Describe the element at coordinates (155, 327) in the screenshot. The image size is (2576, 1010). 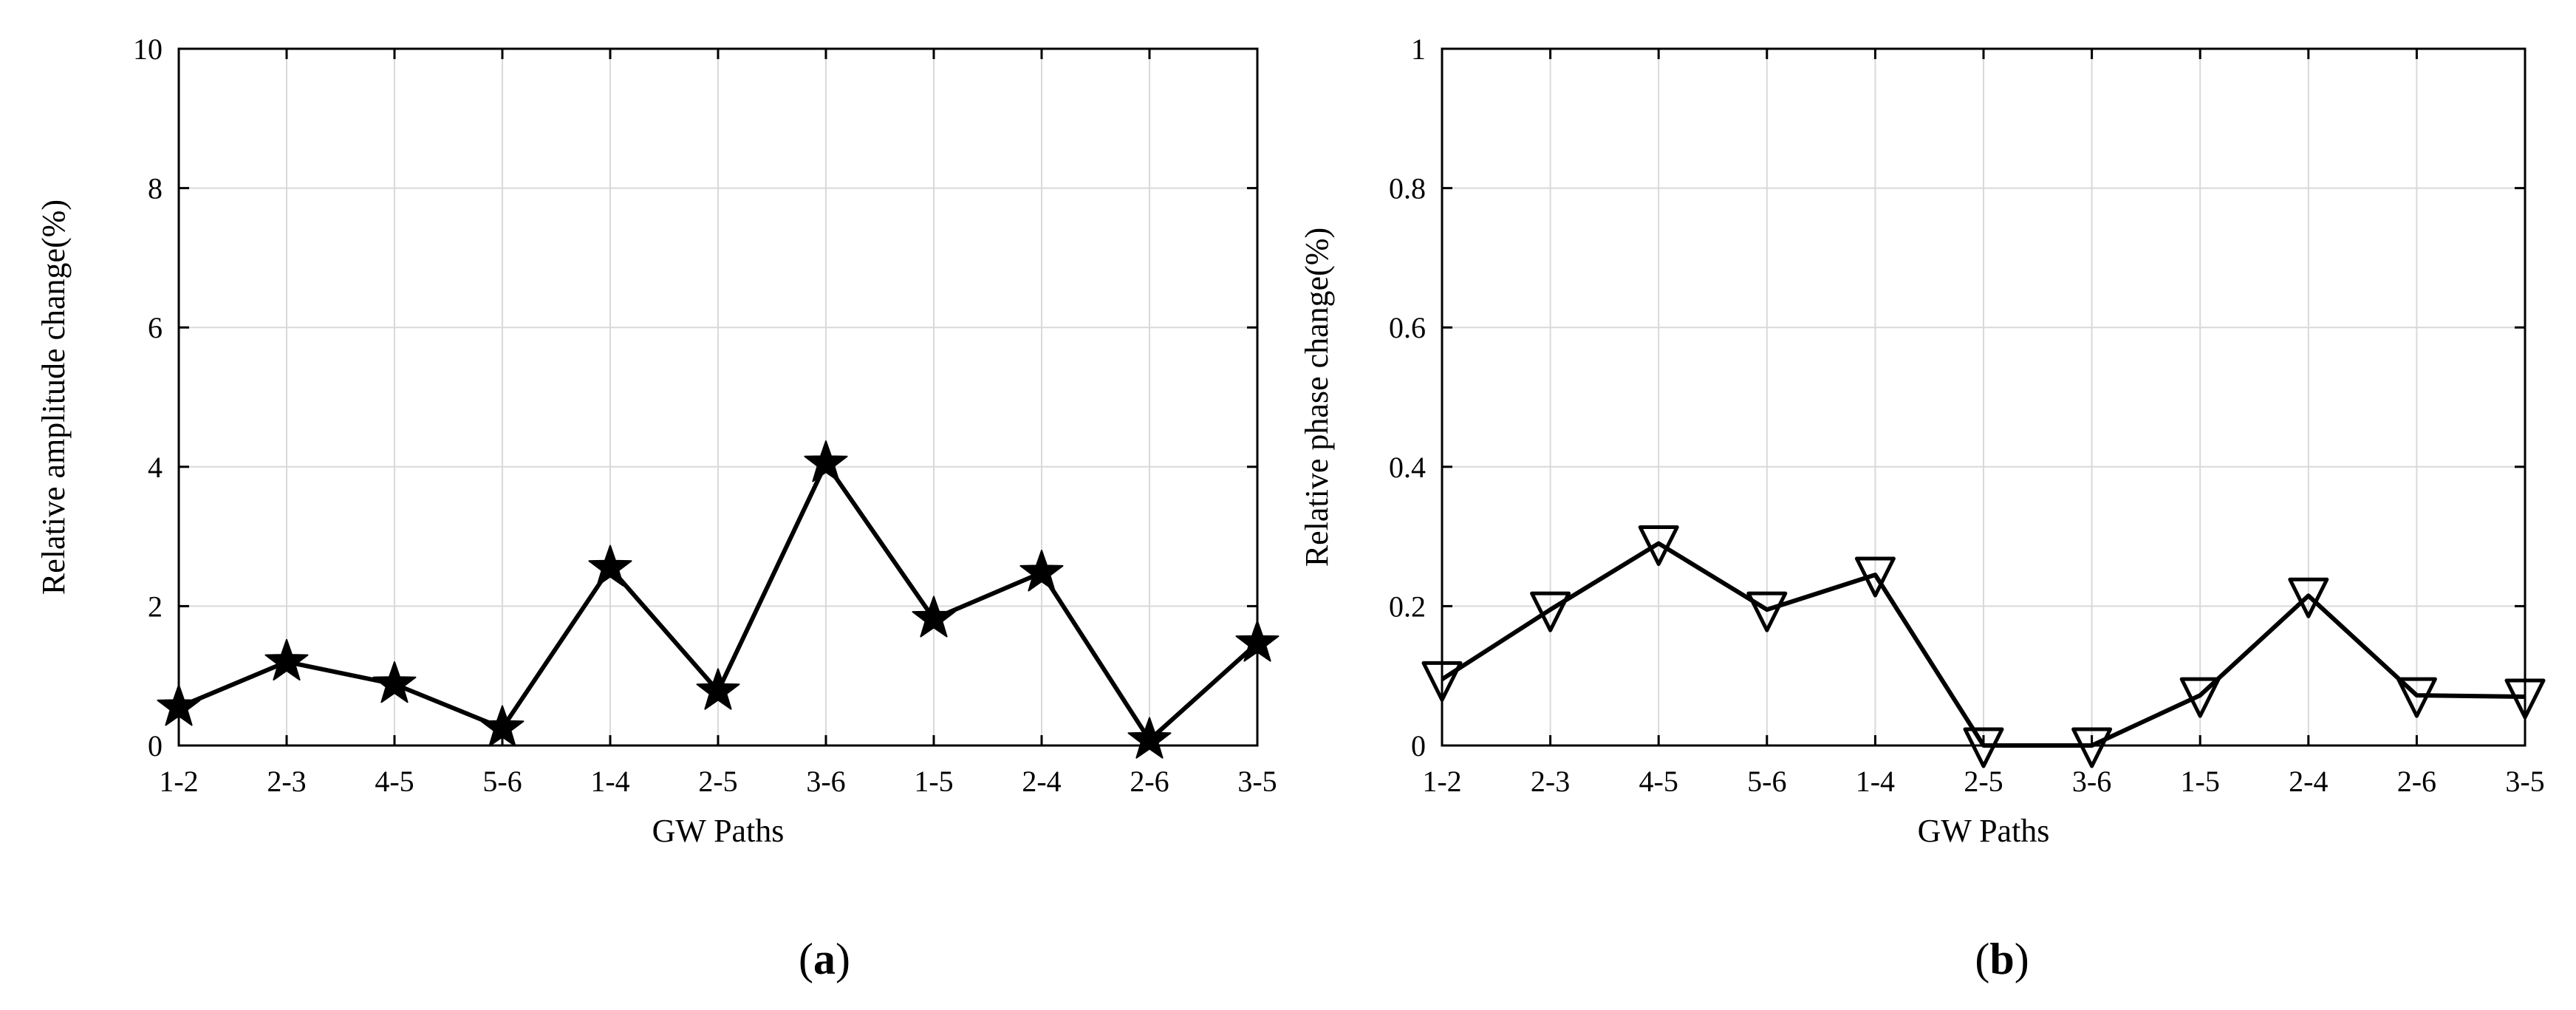
I see `y-tick-label: 6` at that location.